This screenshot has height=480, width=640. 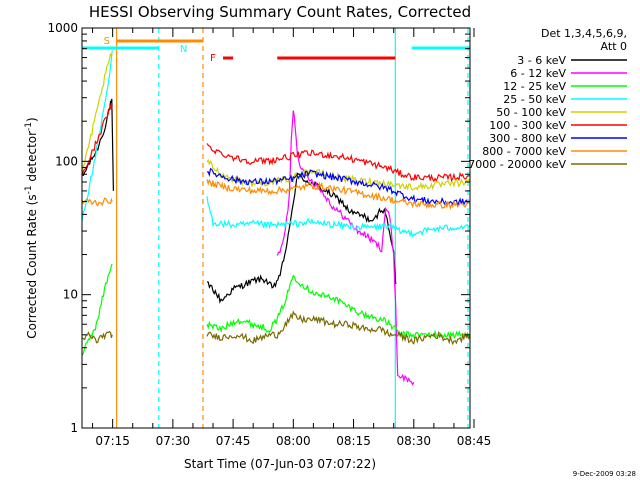 I want to click on y-axis-label-sup1: -1, so click(x=29, y=189).